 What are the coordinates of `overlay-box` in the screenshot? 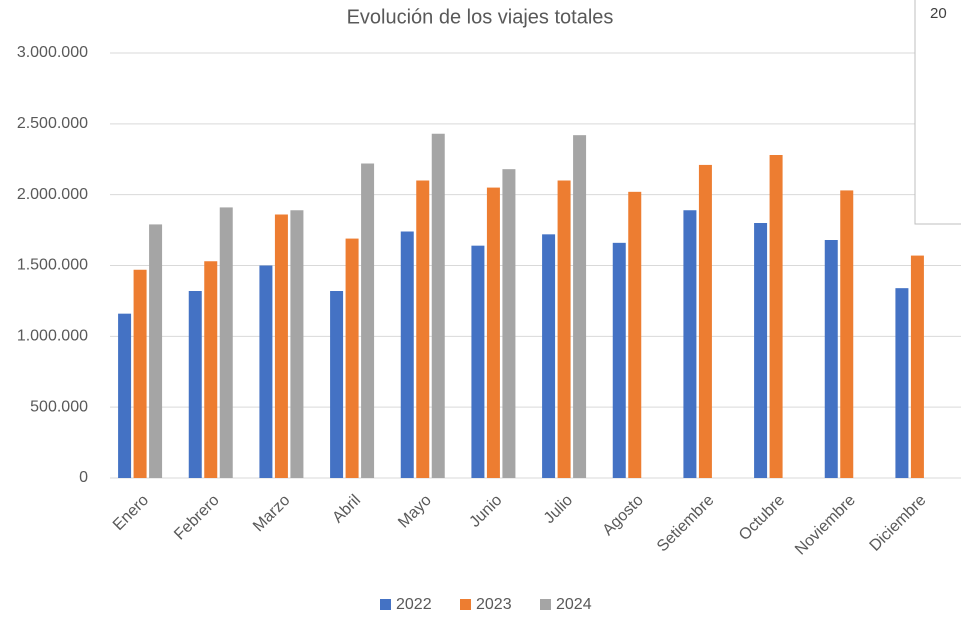 It's located at (937, 112).